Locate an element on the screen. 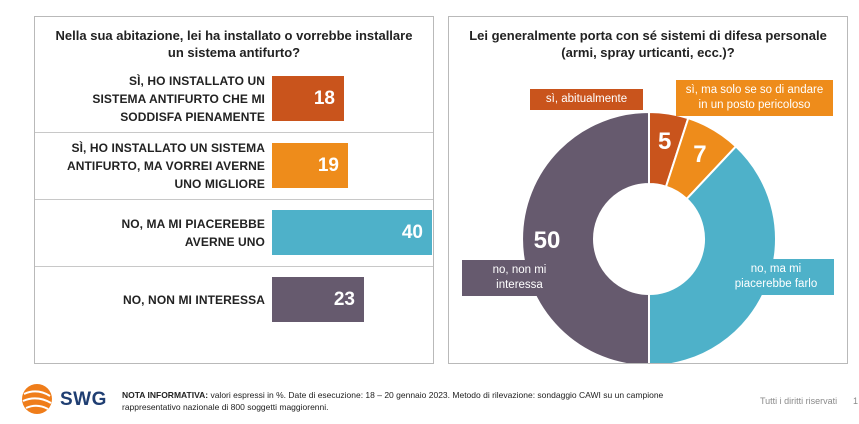 This screenshot has width=859, height=424. bar: 40 is located at coordinates (352, 232).